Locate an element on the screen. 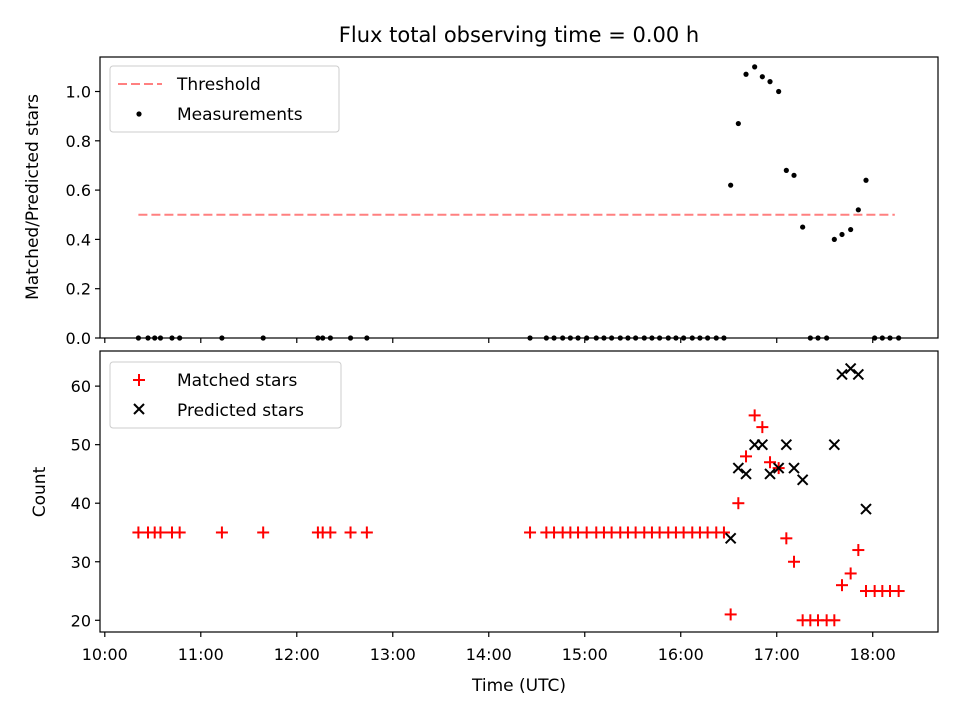  x-axis-label: Time (UTC) is located at coordinates (518, 686).